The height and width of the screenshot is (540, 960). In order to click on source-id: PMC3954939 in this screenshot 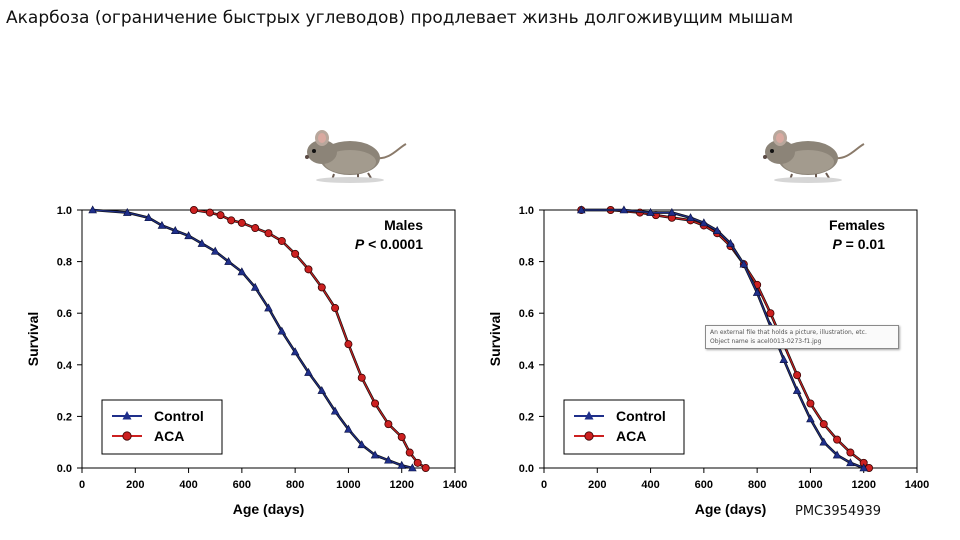, I will do `click(838, 511)`.